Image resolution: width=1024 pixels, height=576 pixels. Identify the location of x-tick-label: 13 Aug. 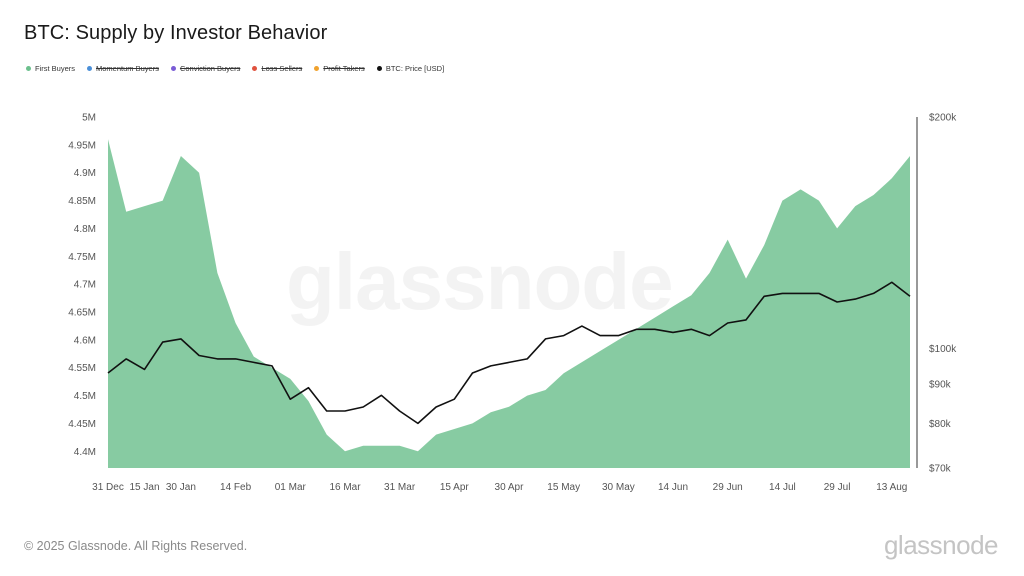
(891, 487).